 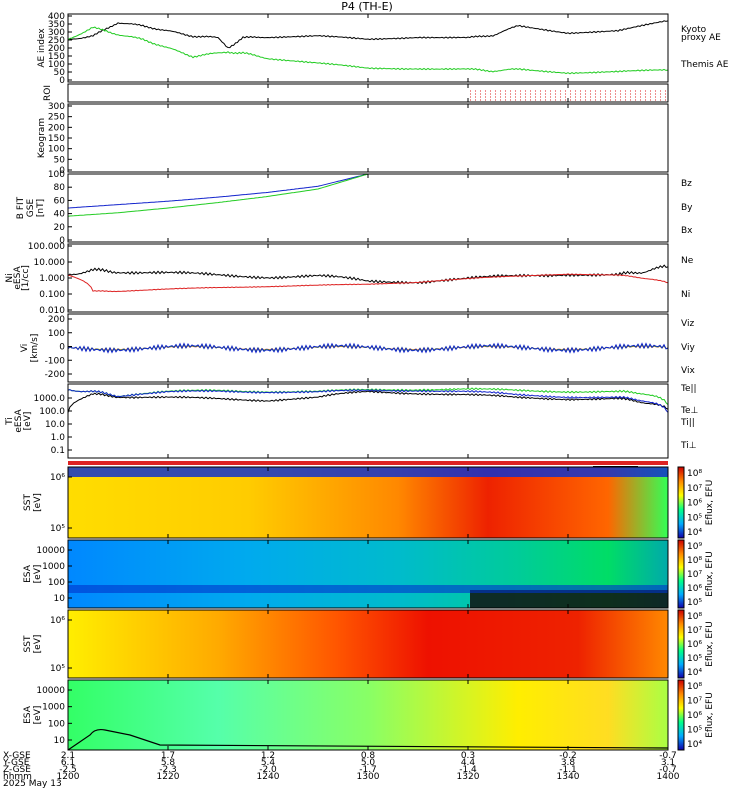 I want to click on esa-e-blue-band, so click(x=368, y=589).